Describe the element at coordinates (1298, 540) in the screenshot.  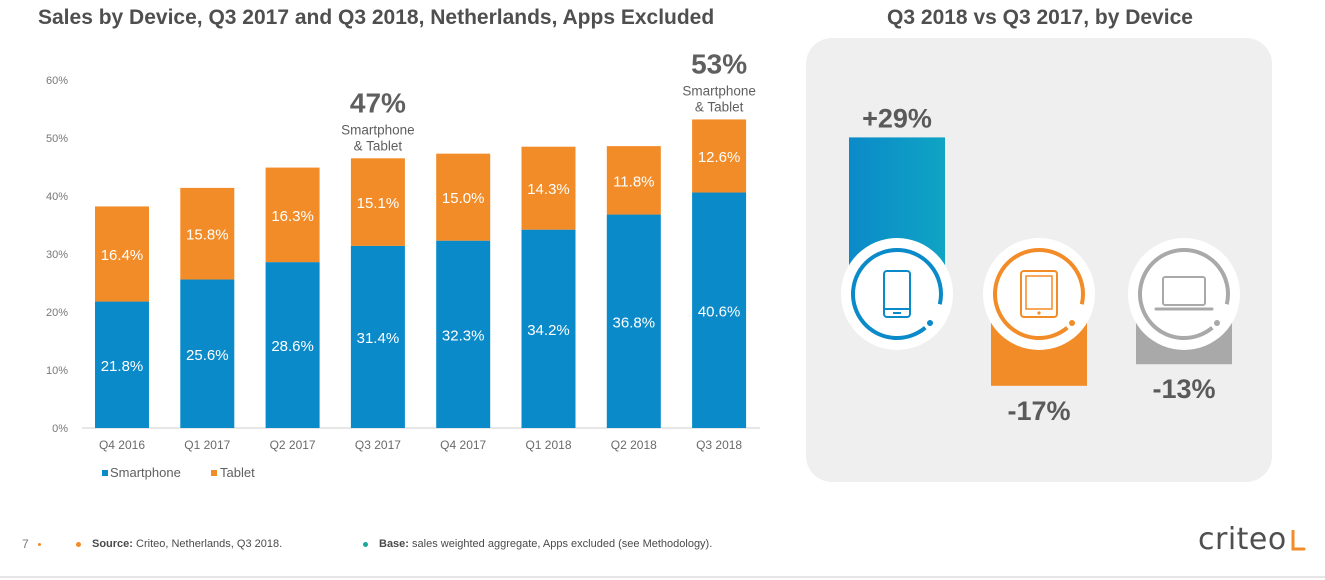
I see `criteo-logo-mark` at that location.